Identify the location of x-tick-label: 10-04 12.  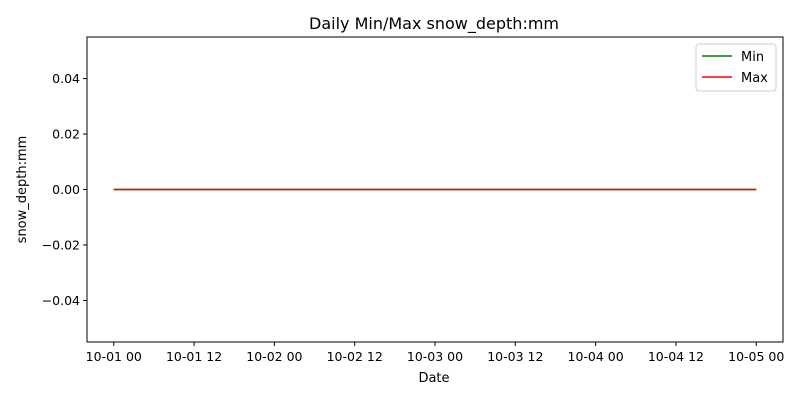
(676, 356).